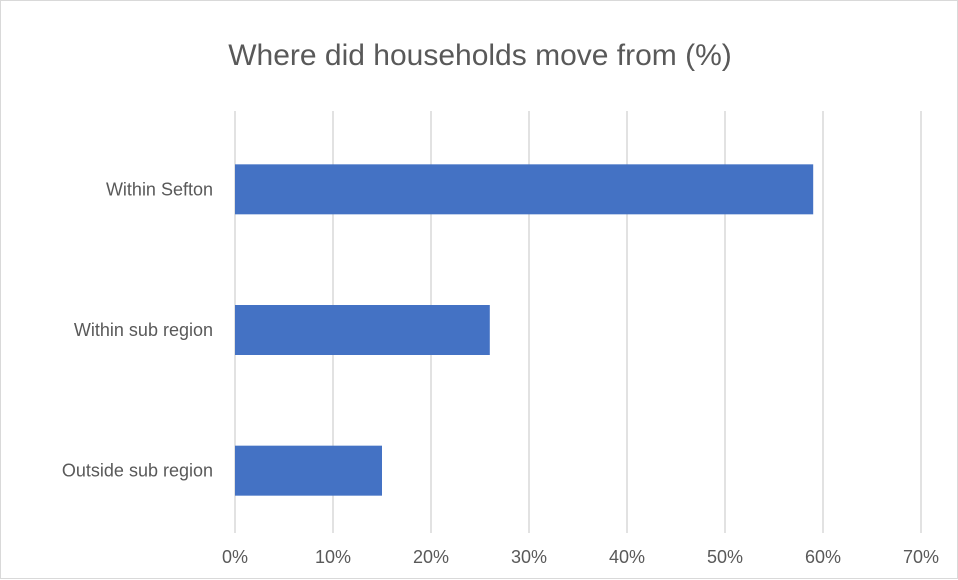  Describe the element at coordinates (308, 470) in the screenshot. I see `bar-outside-sub-region` at that location.